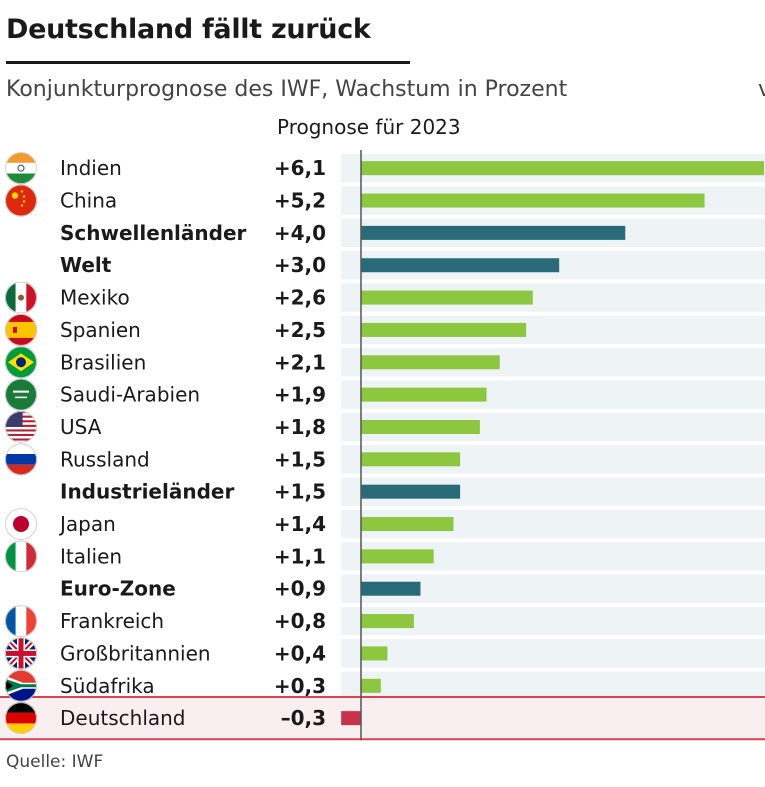  What do you see at coordinates (21, 621) in the screenshot?
I see `france-flag-icon` at bounding box center [21, 621].